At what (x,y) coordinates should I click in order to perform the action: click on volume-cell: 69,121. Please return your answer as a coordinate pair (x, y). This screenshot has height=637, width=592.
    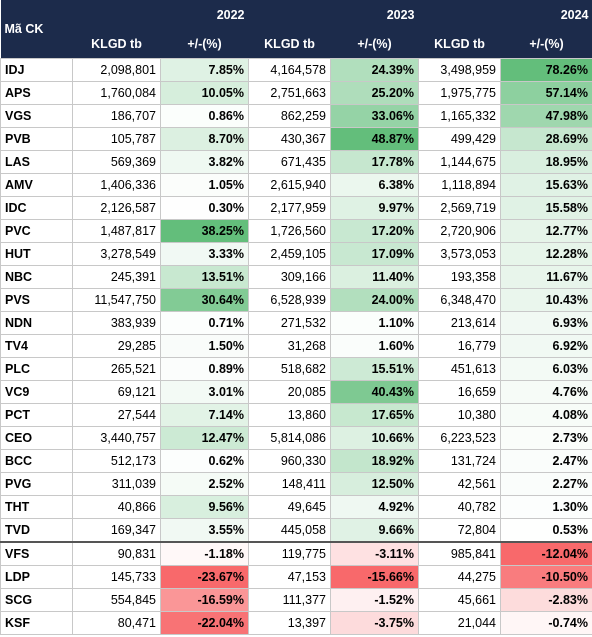
    Looking at the image, I should click on (116, 392).